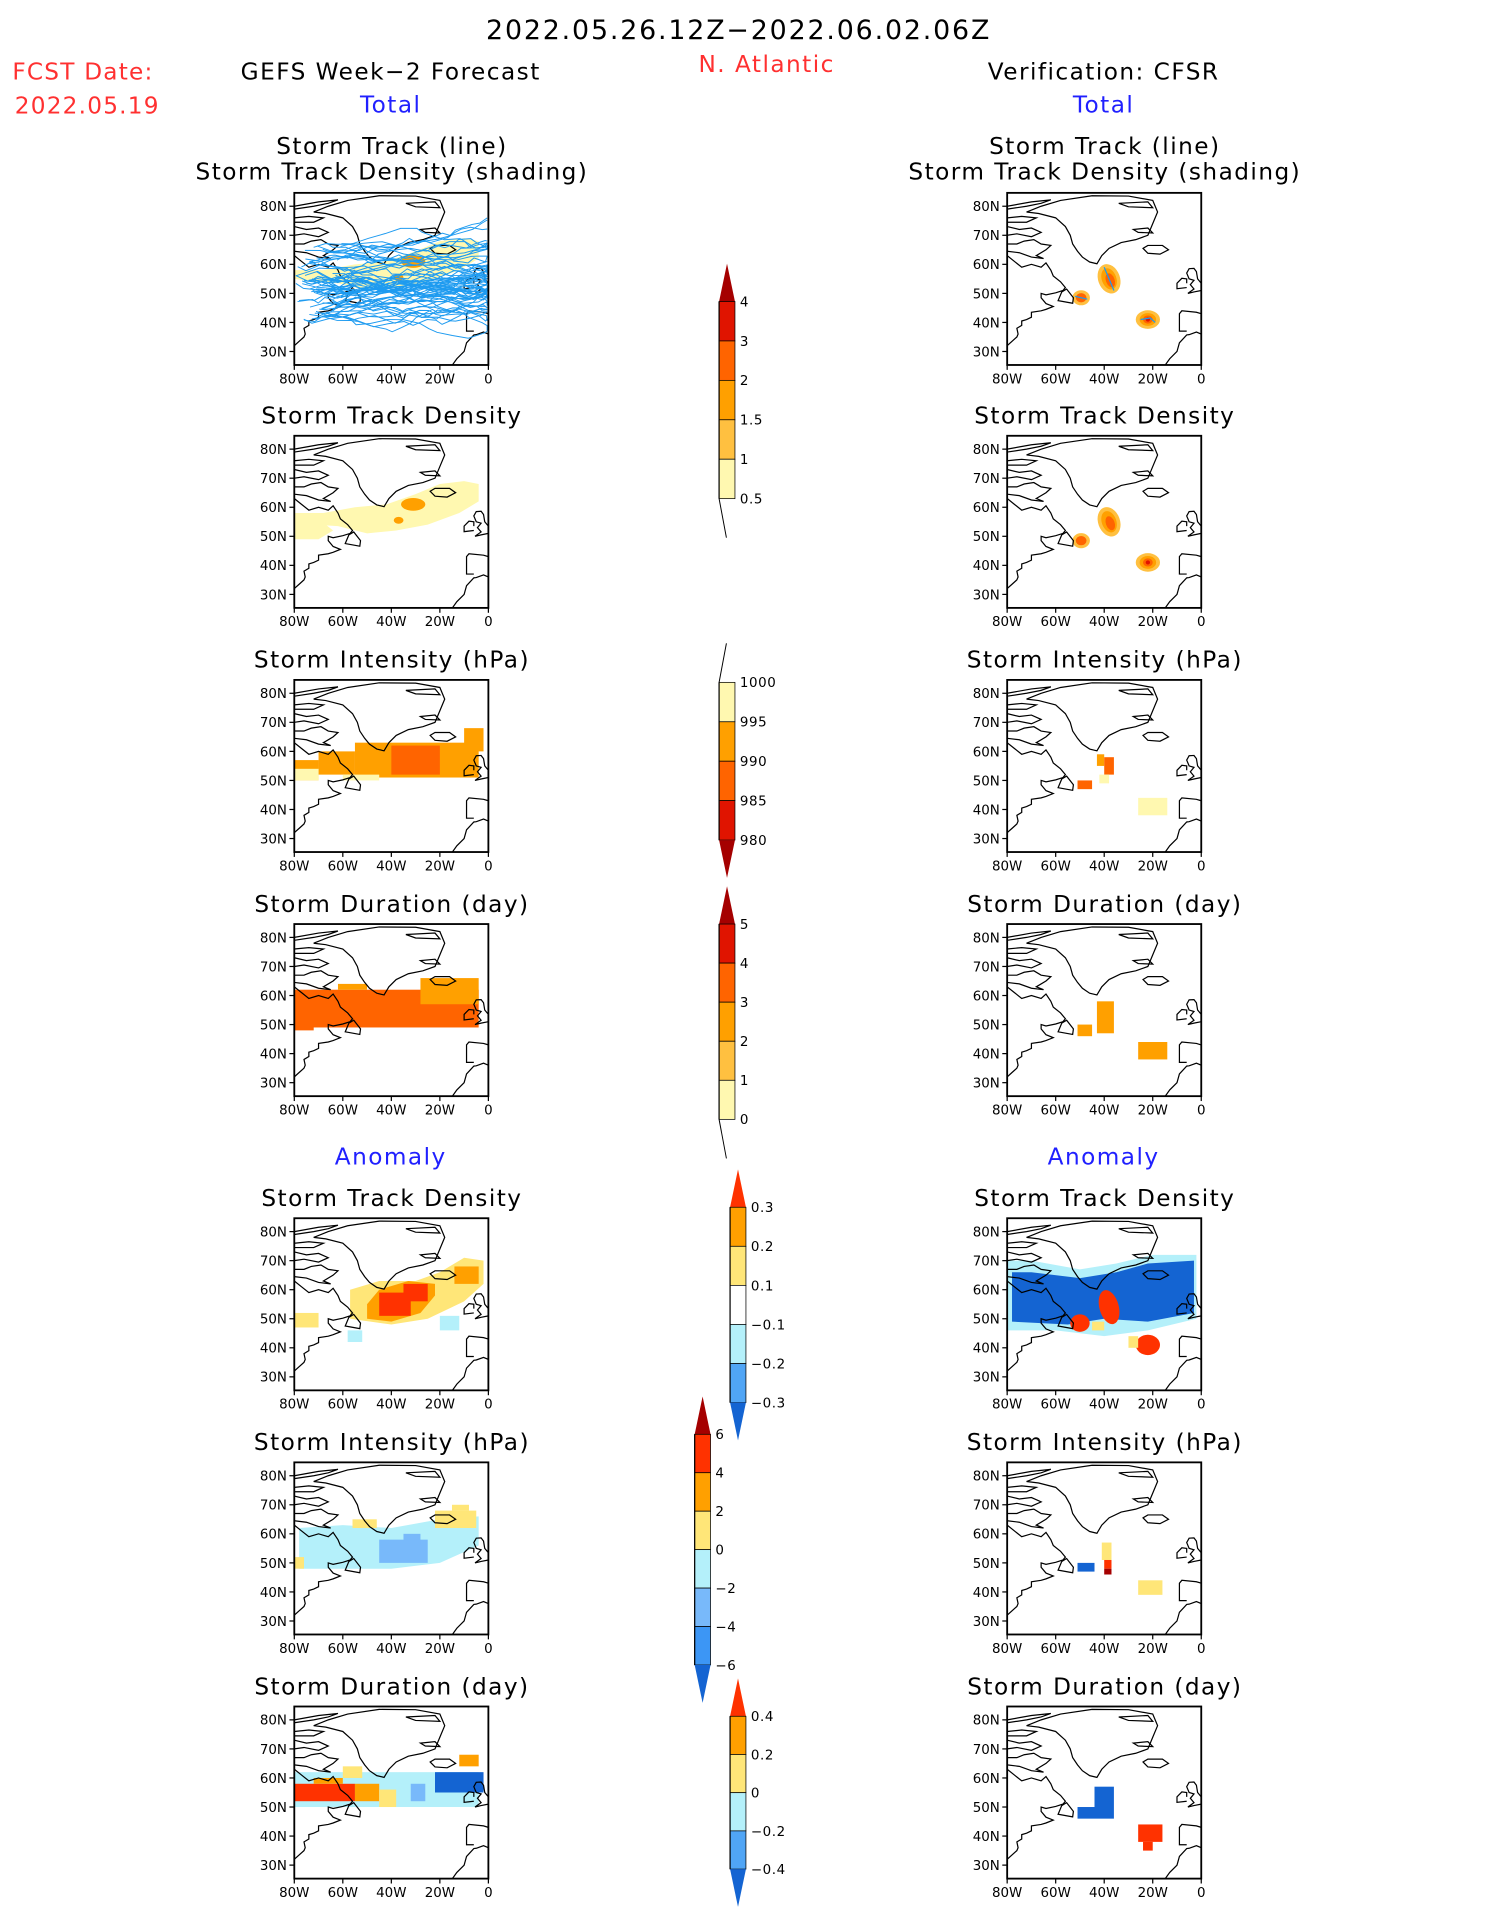 The width and height of the screenshot is (1487, 1925). I want to click on lat-tick-label: 80N, so click(273, 1232).